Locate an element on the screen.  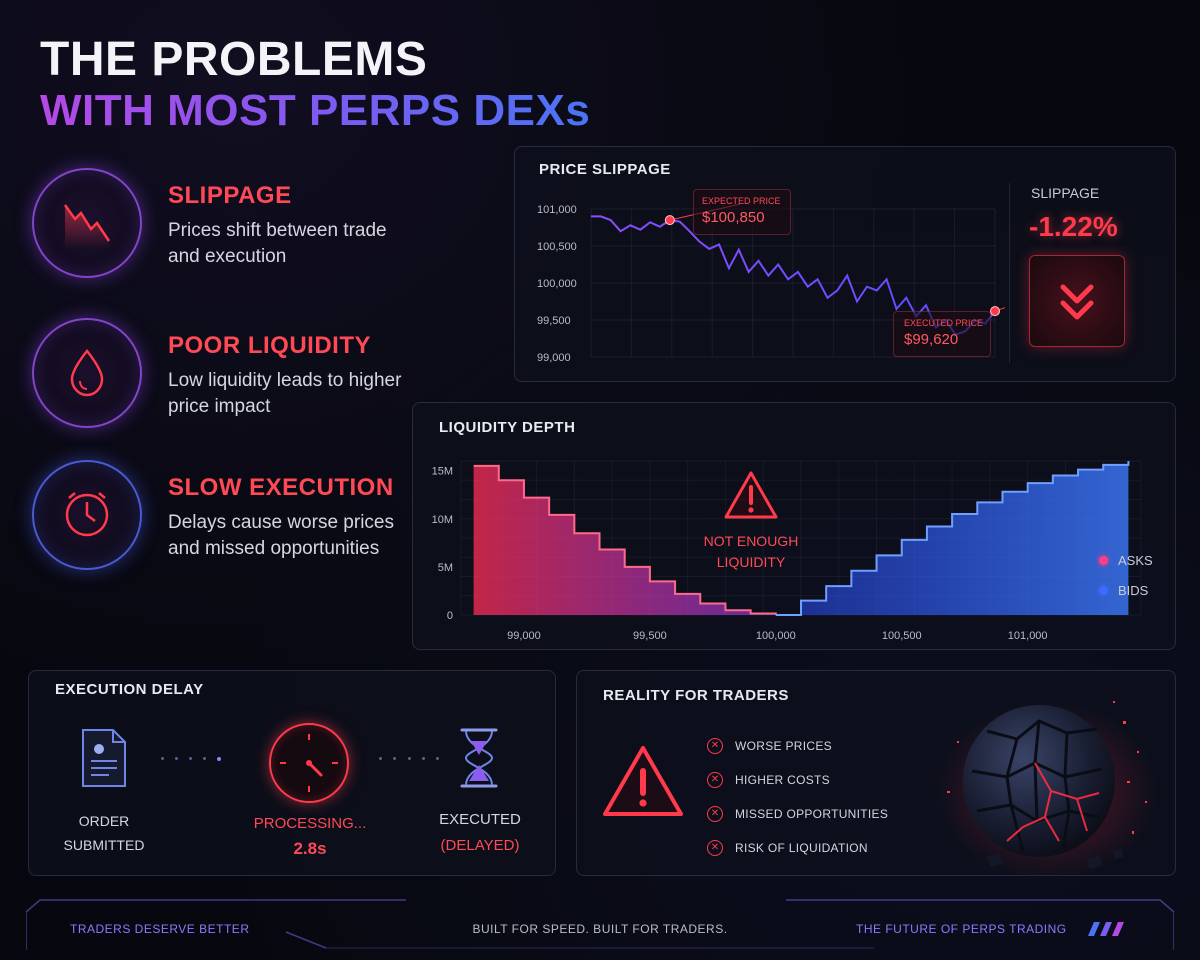
executed-price-tag: EXECUTED PRICE $99,620 is located at coordinates (942, 334).